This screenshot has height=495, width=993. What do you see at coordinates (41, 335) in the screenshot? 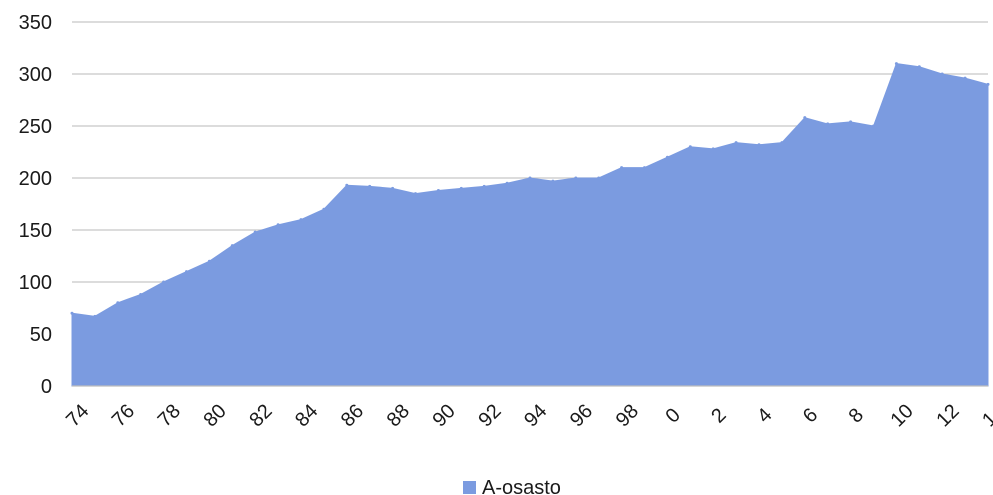
I see `y-tick-label: 50` at bounding box center [41, 335].